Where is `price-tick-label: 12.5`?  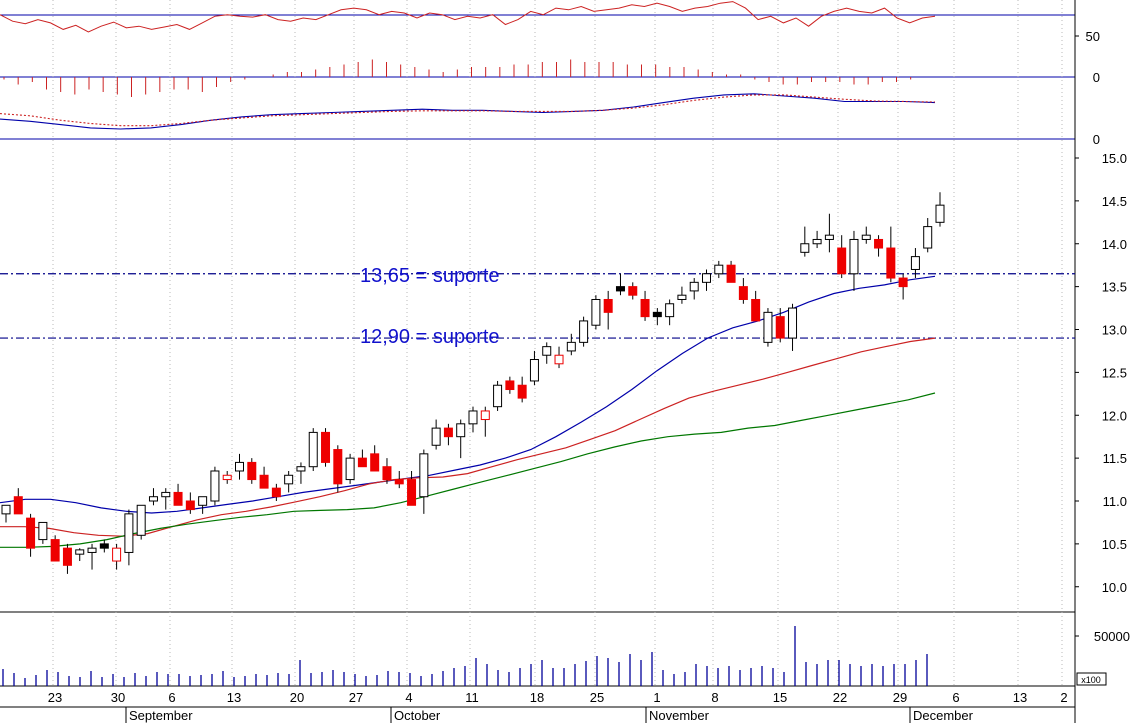 price-tick-label: 12.5 is located at coordinates (1114, 372).